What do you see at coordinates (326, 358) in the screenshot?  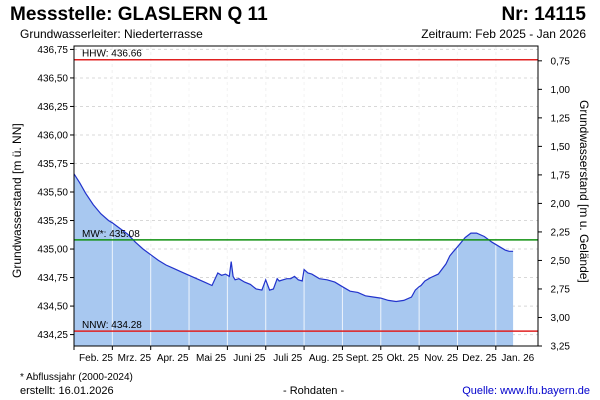 I see `x-tick-label: Aug. 25` at bounding box center [326, 358].